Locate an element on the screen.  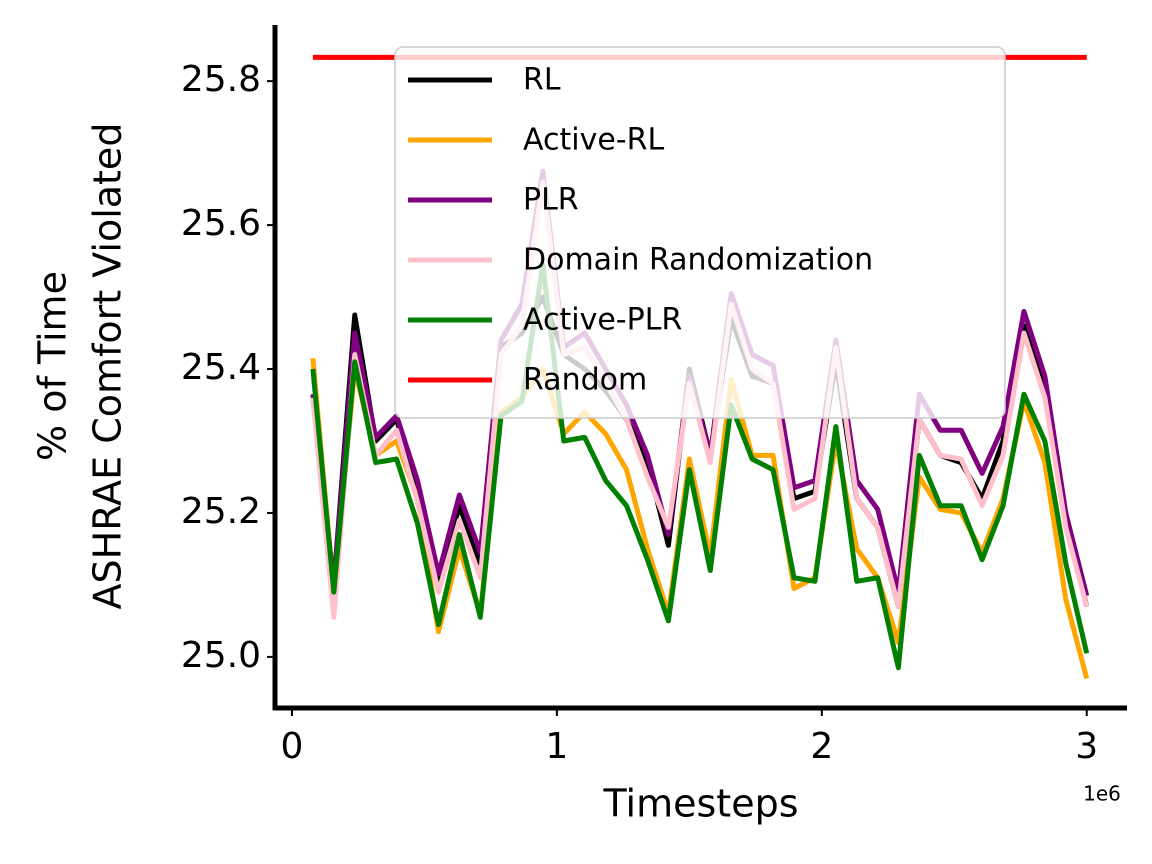
y-axis-label: % of Time is located at coordinates (53, 366).